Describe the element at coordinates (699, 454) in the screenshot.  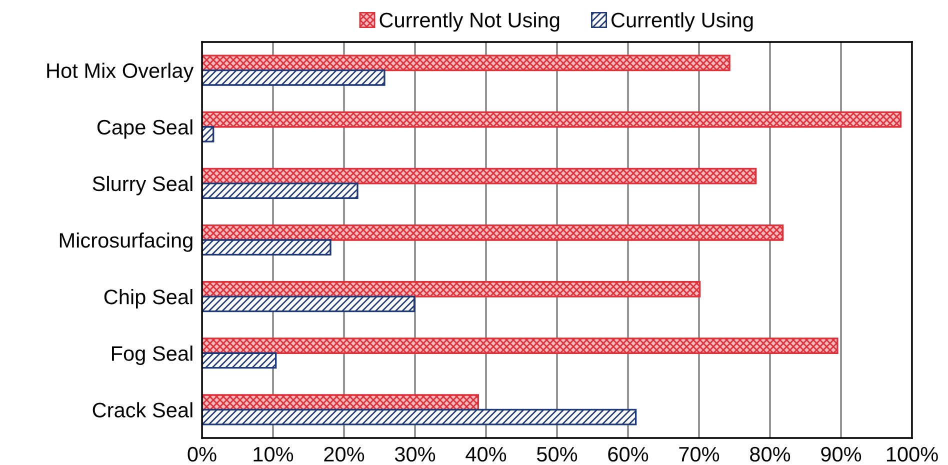
I see `x-tick-label: 70%` at that location.